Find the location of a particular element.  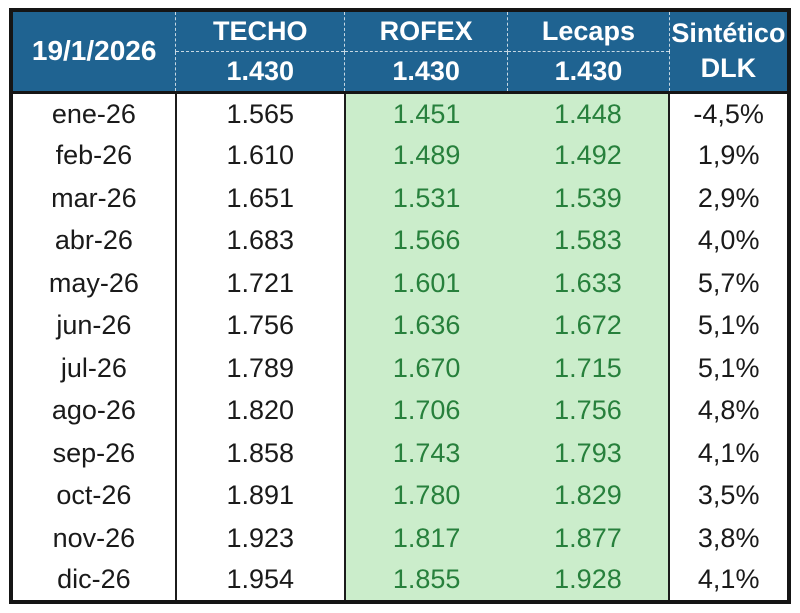

table-row: jul-26 1.789 1.670 1.715 5,1% is located at coordinates (400, 368).